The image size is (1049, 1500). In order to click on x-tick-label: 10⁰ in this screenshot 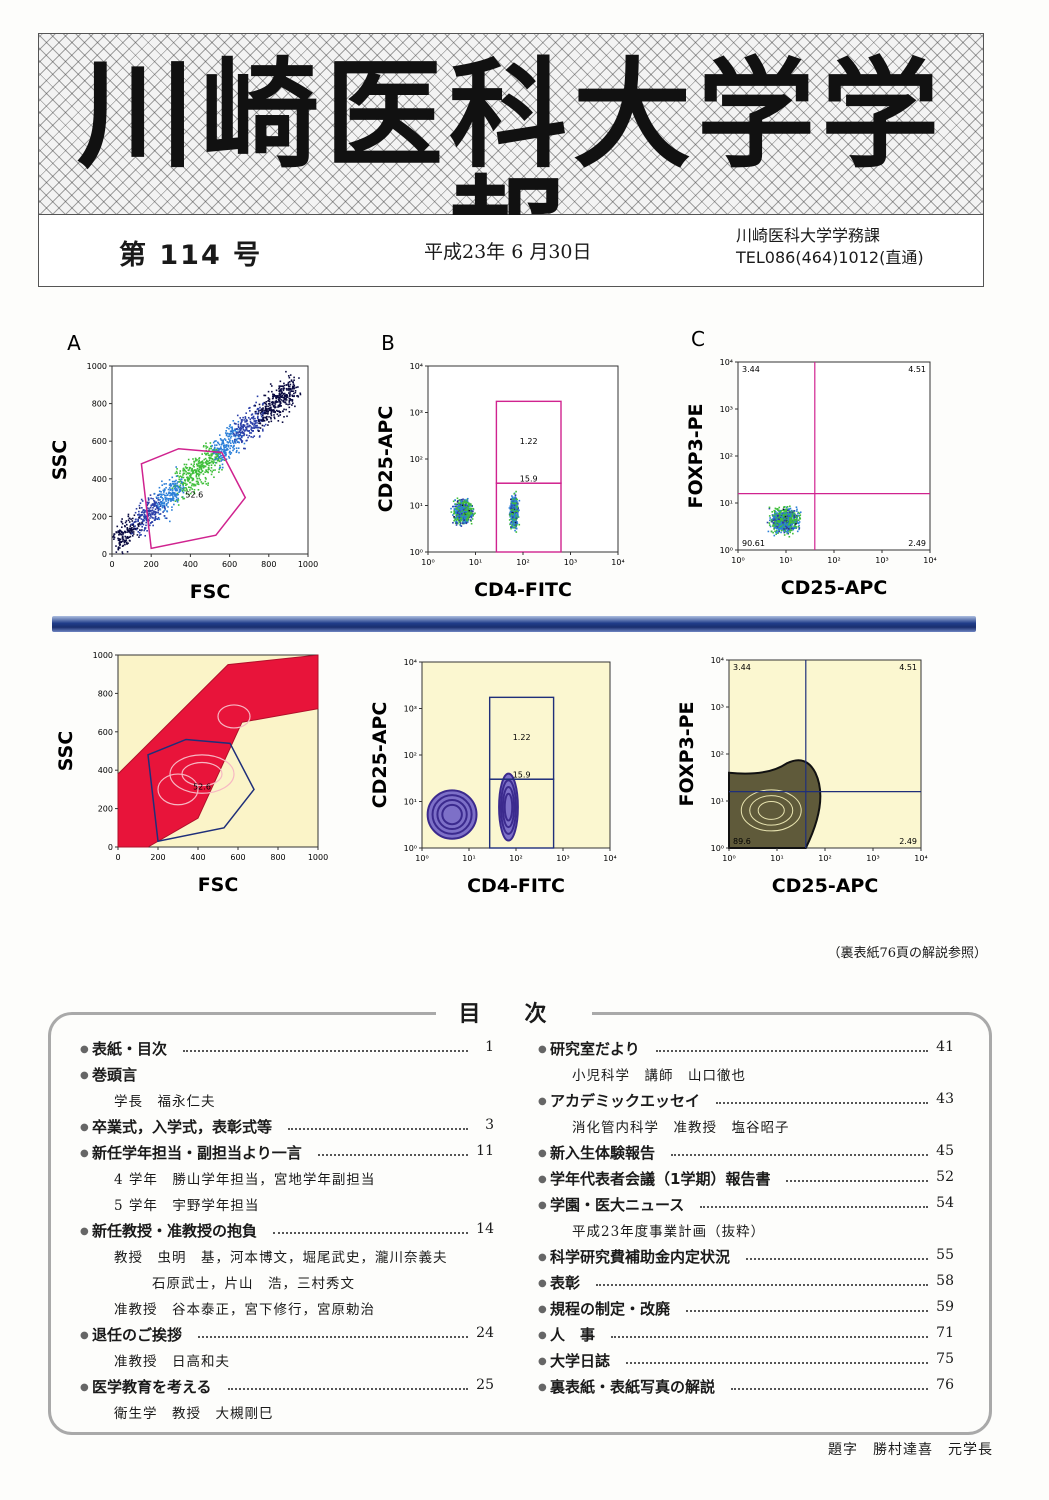, I will do `click(737, 560)`.